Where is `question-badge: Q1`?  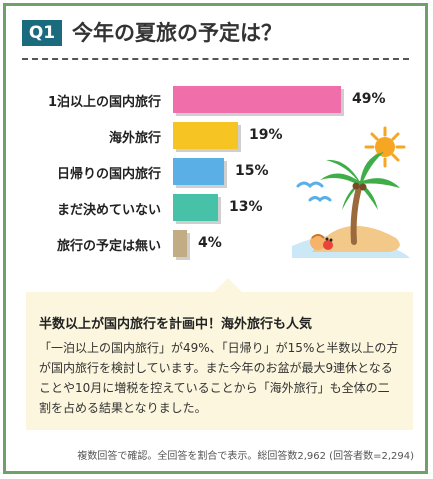
question-badge: Q1 is located at coordinates (42, 33).